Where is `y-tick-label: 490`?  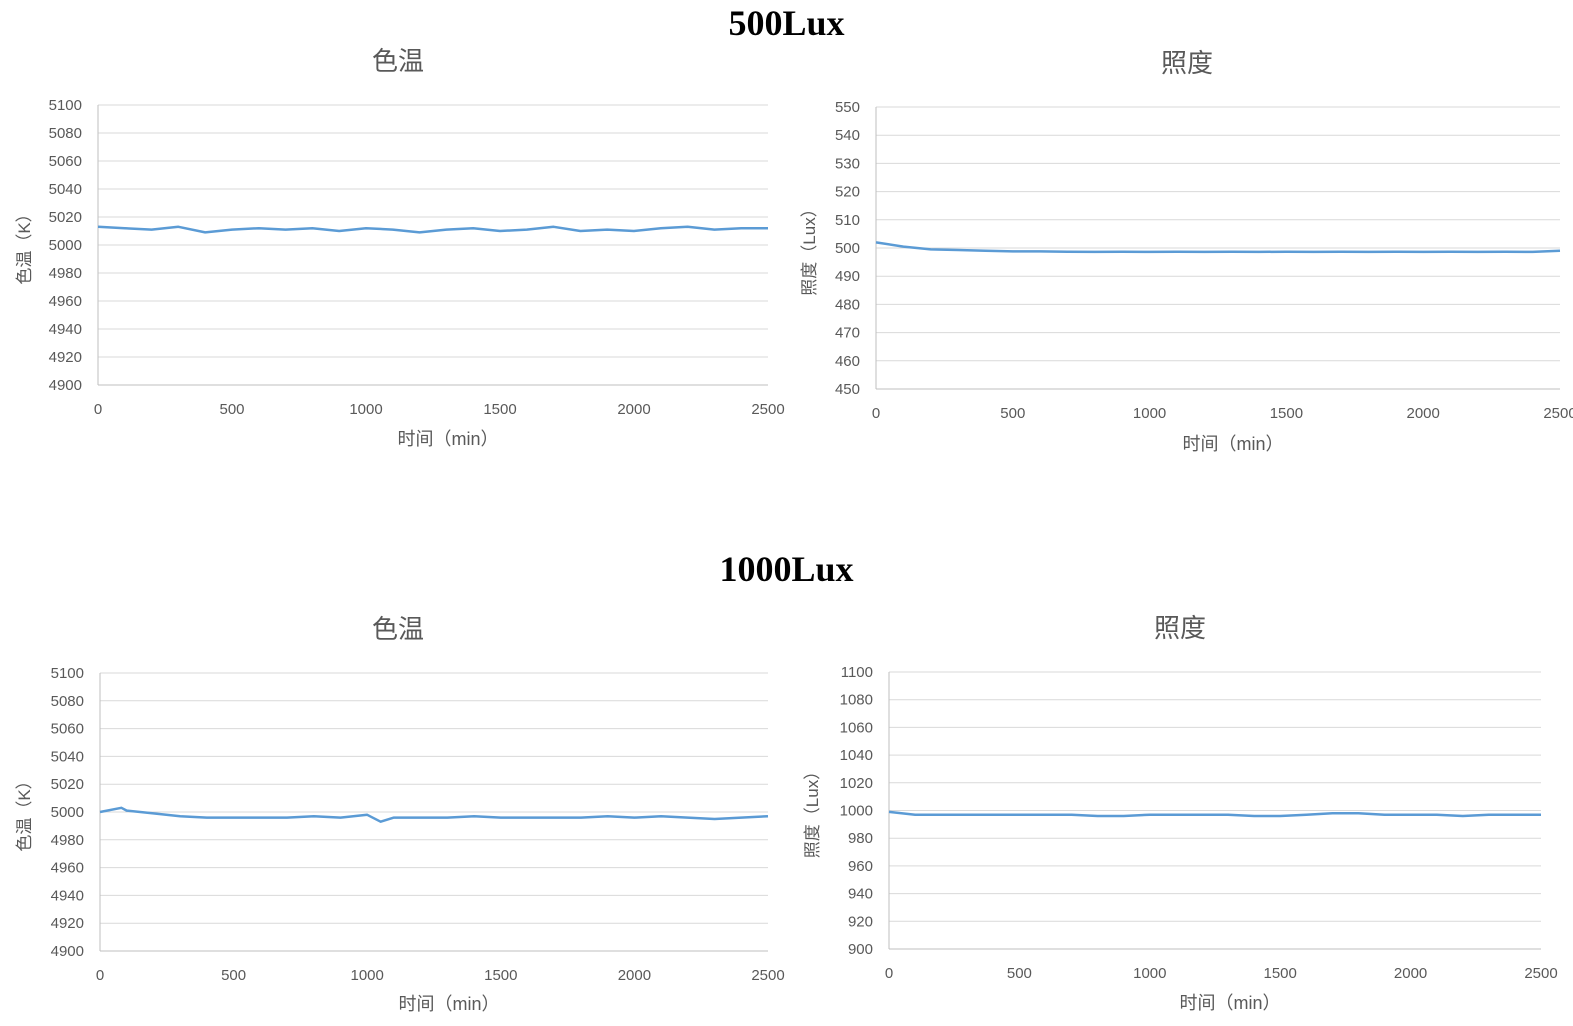 y-tick-label: 490 is located at coordinates (847, 276).